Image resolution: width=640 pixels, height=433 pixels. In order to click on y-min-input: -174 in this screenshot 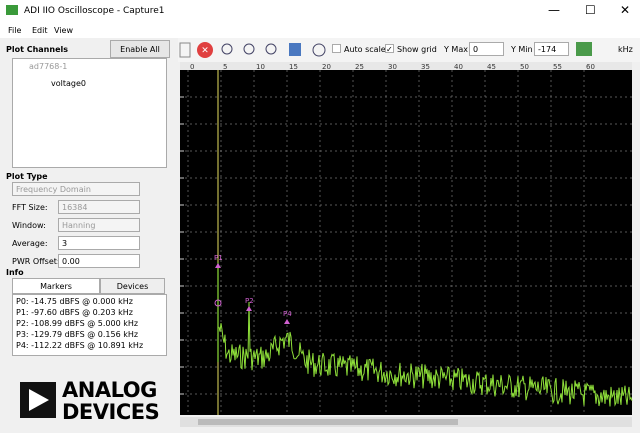, I will do `click(551, 49)`.